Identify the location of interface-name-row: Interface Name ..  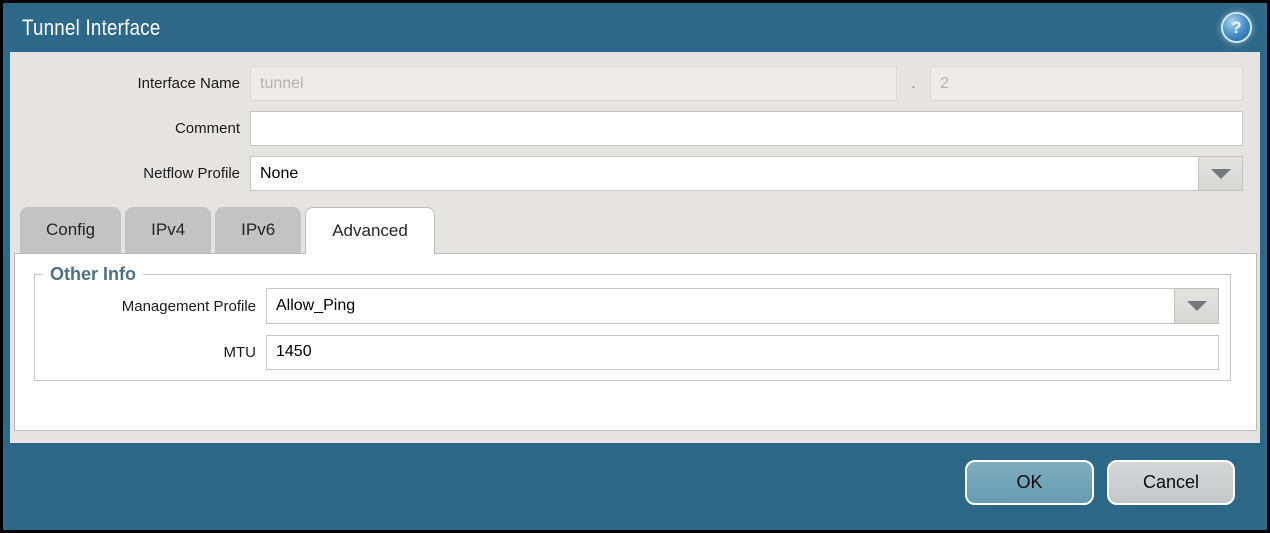
(635, 83).